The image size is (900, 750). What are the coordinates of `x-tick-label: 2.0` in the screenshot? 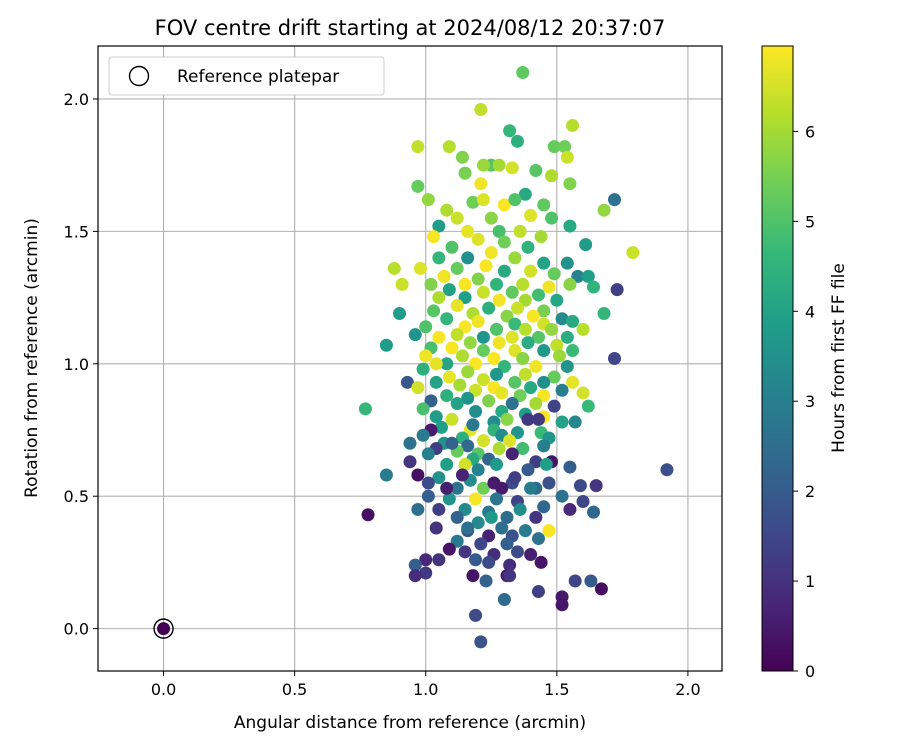 It's located at (687, 689).